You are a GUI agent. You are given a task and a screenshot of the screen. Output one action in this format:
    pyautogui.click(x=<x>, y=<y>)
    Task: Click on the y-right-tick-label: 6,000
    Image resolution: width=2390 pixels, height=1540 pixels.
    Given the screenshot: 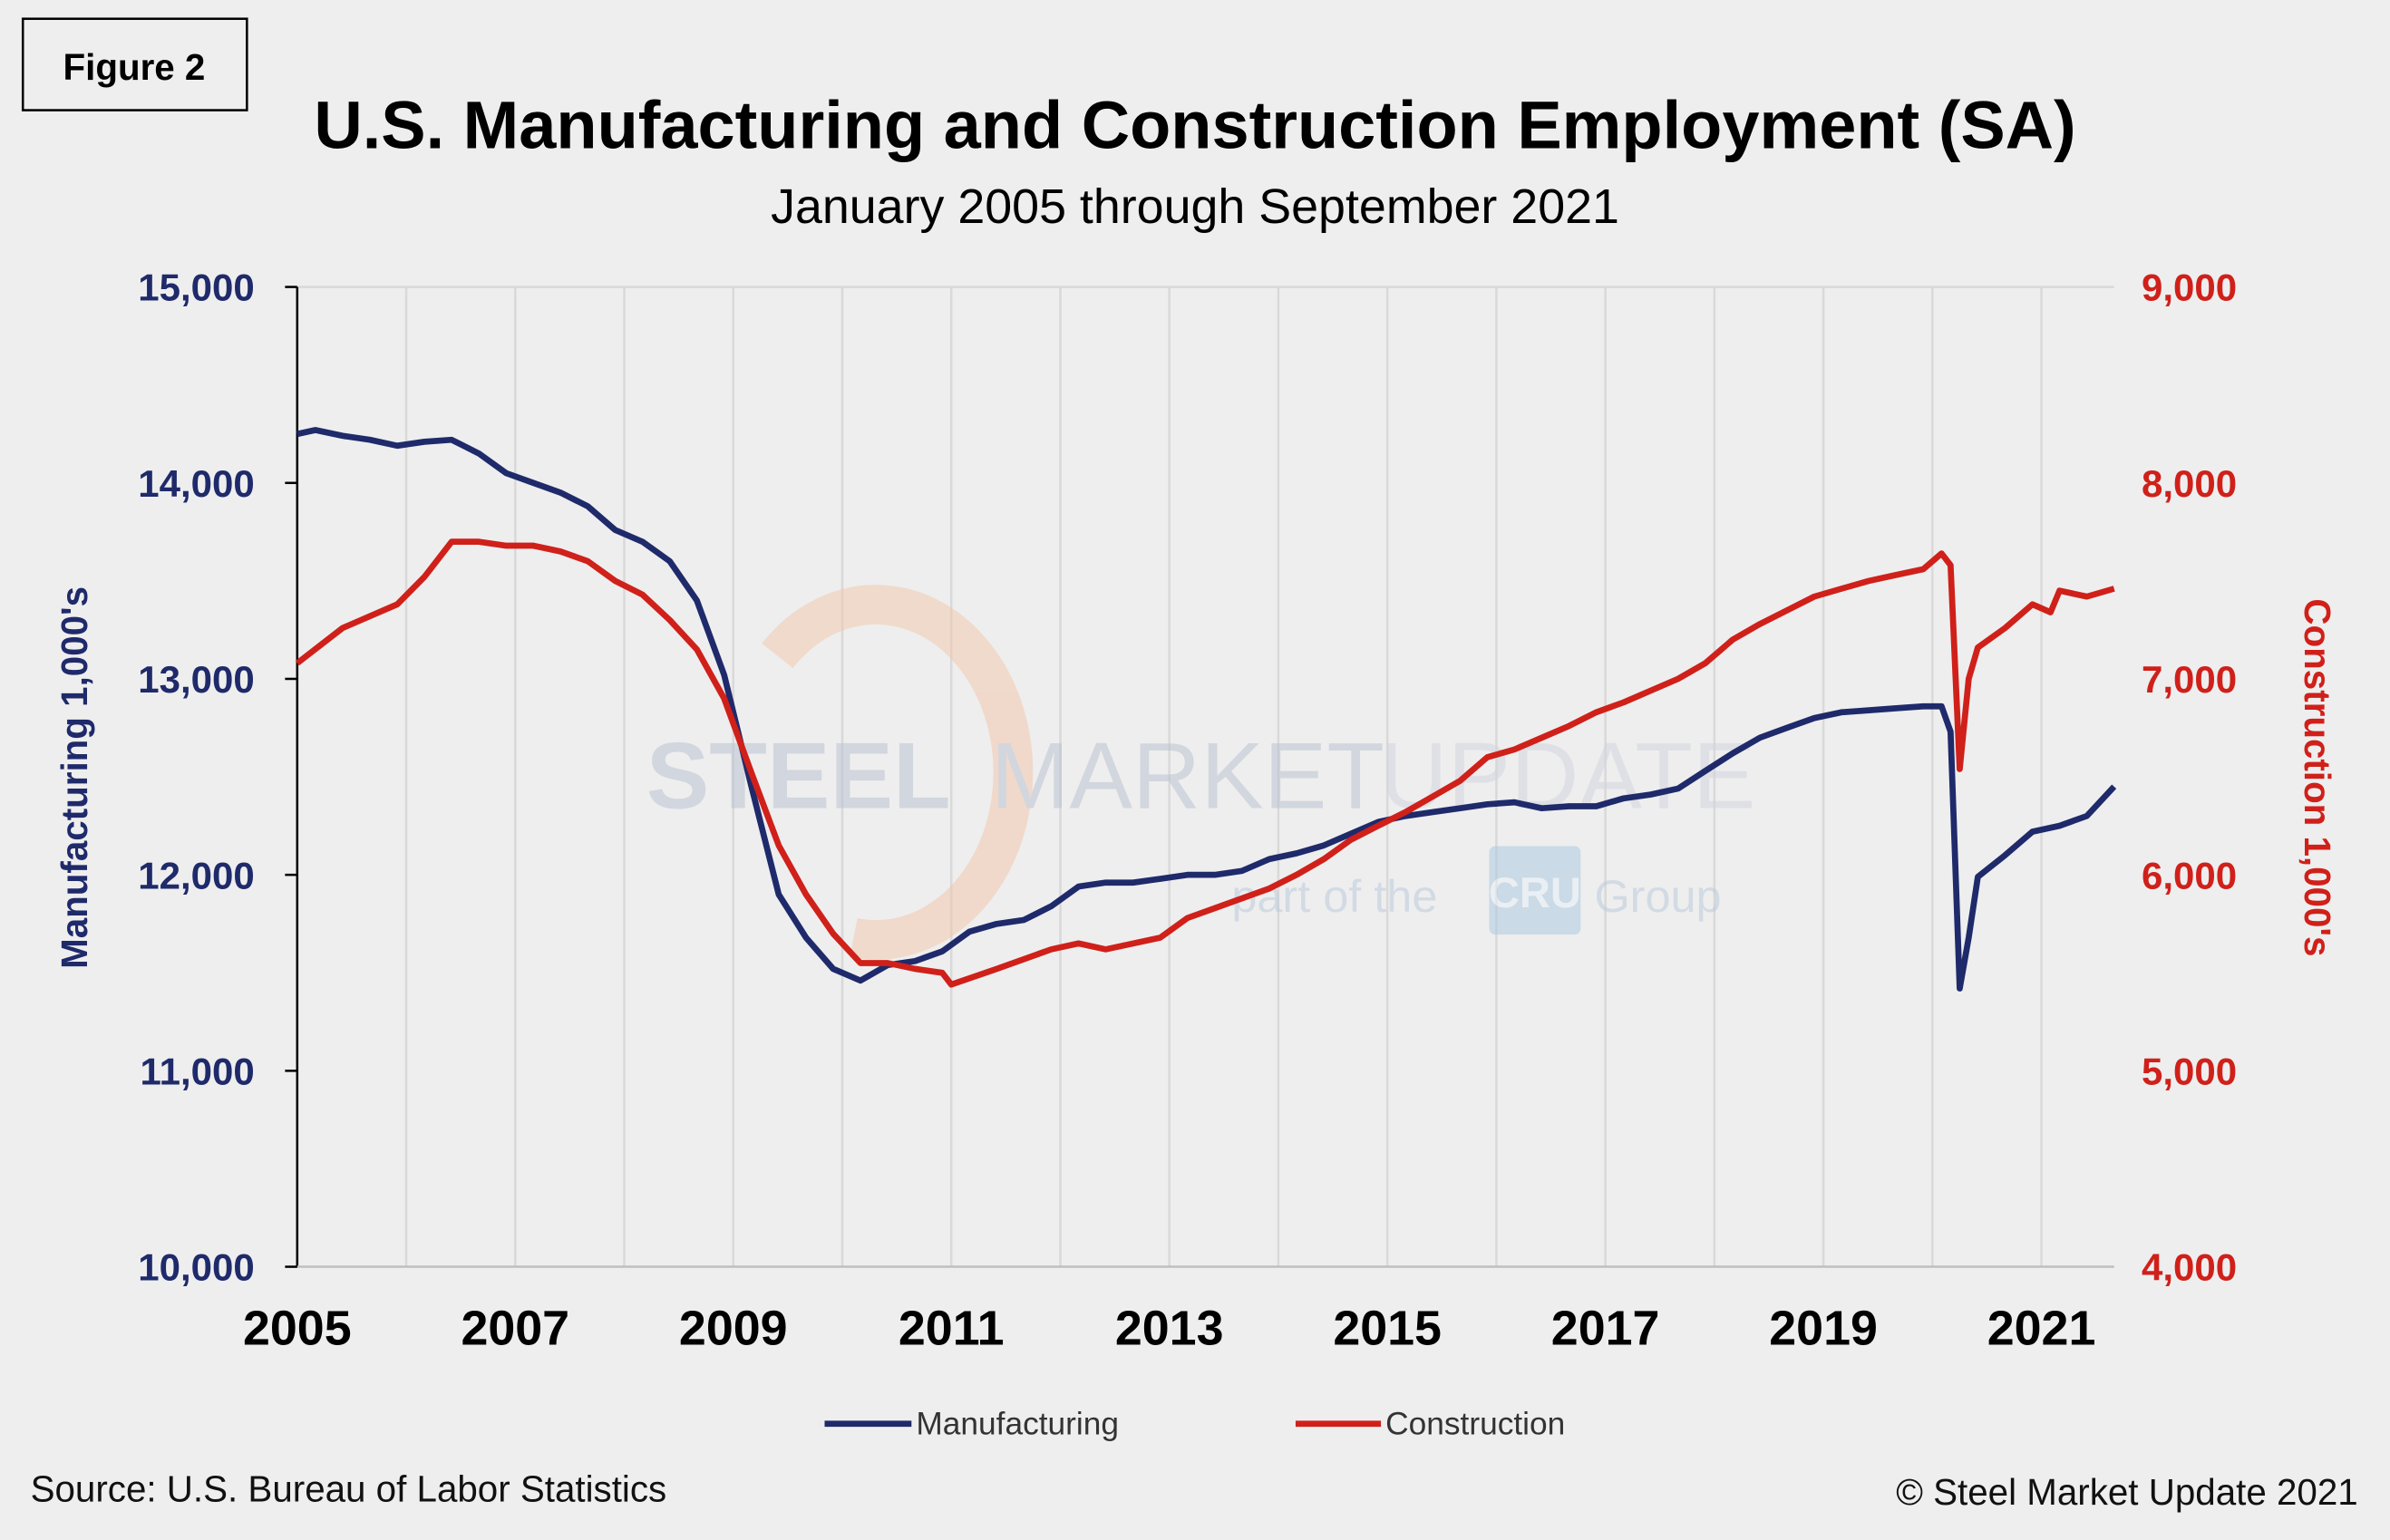 What is the action you would take?
    pyautogui.click(x=2189, y=875)
    